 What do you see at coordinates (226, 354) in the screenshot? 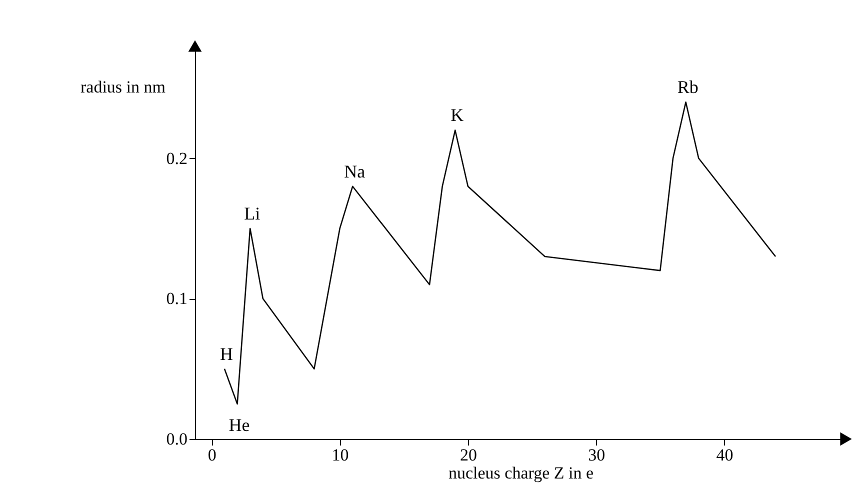
I see `annotation: H` at bounding box center [226, 354].